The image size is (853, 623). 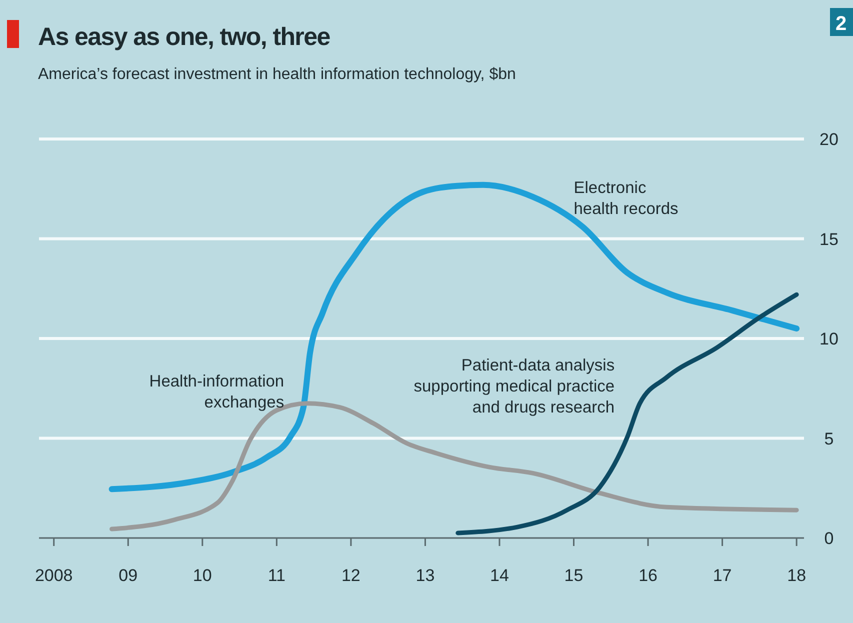 What do you see at coordinates (626, 198) in the screenshot?
I see `series-label: Electronic health records` at bounding box center [626, 198].